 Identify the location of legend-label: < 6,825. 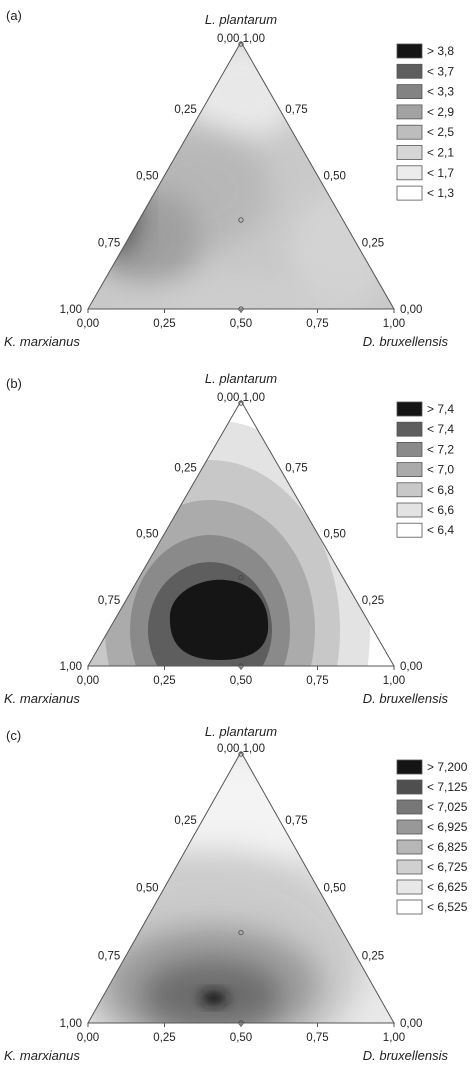
(447, 847).